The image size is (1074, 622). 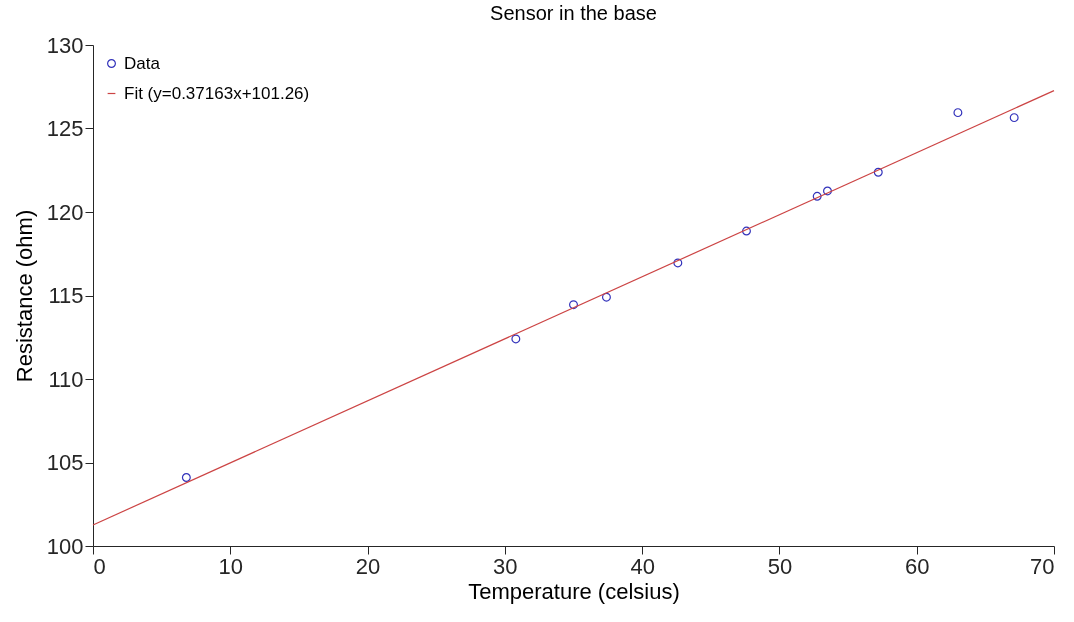 What do you see at coordinates (65, 546) in the screenshot?
I see `y-tick-label: 100` at bounding box center [65, 546].